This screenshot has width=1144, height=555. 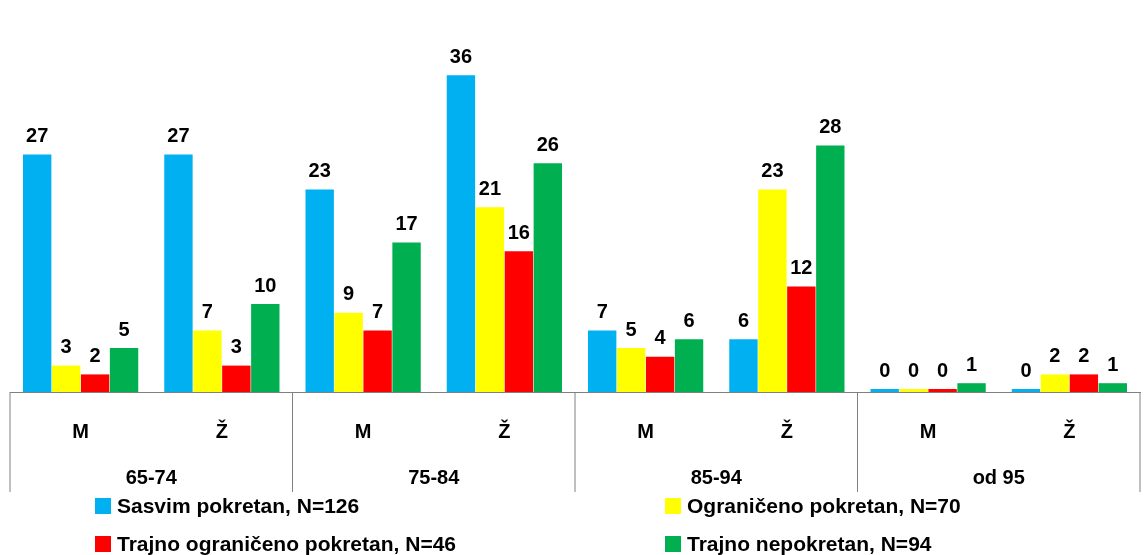 I want to click on text: 85-94, so click(x=716, y=476).